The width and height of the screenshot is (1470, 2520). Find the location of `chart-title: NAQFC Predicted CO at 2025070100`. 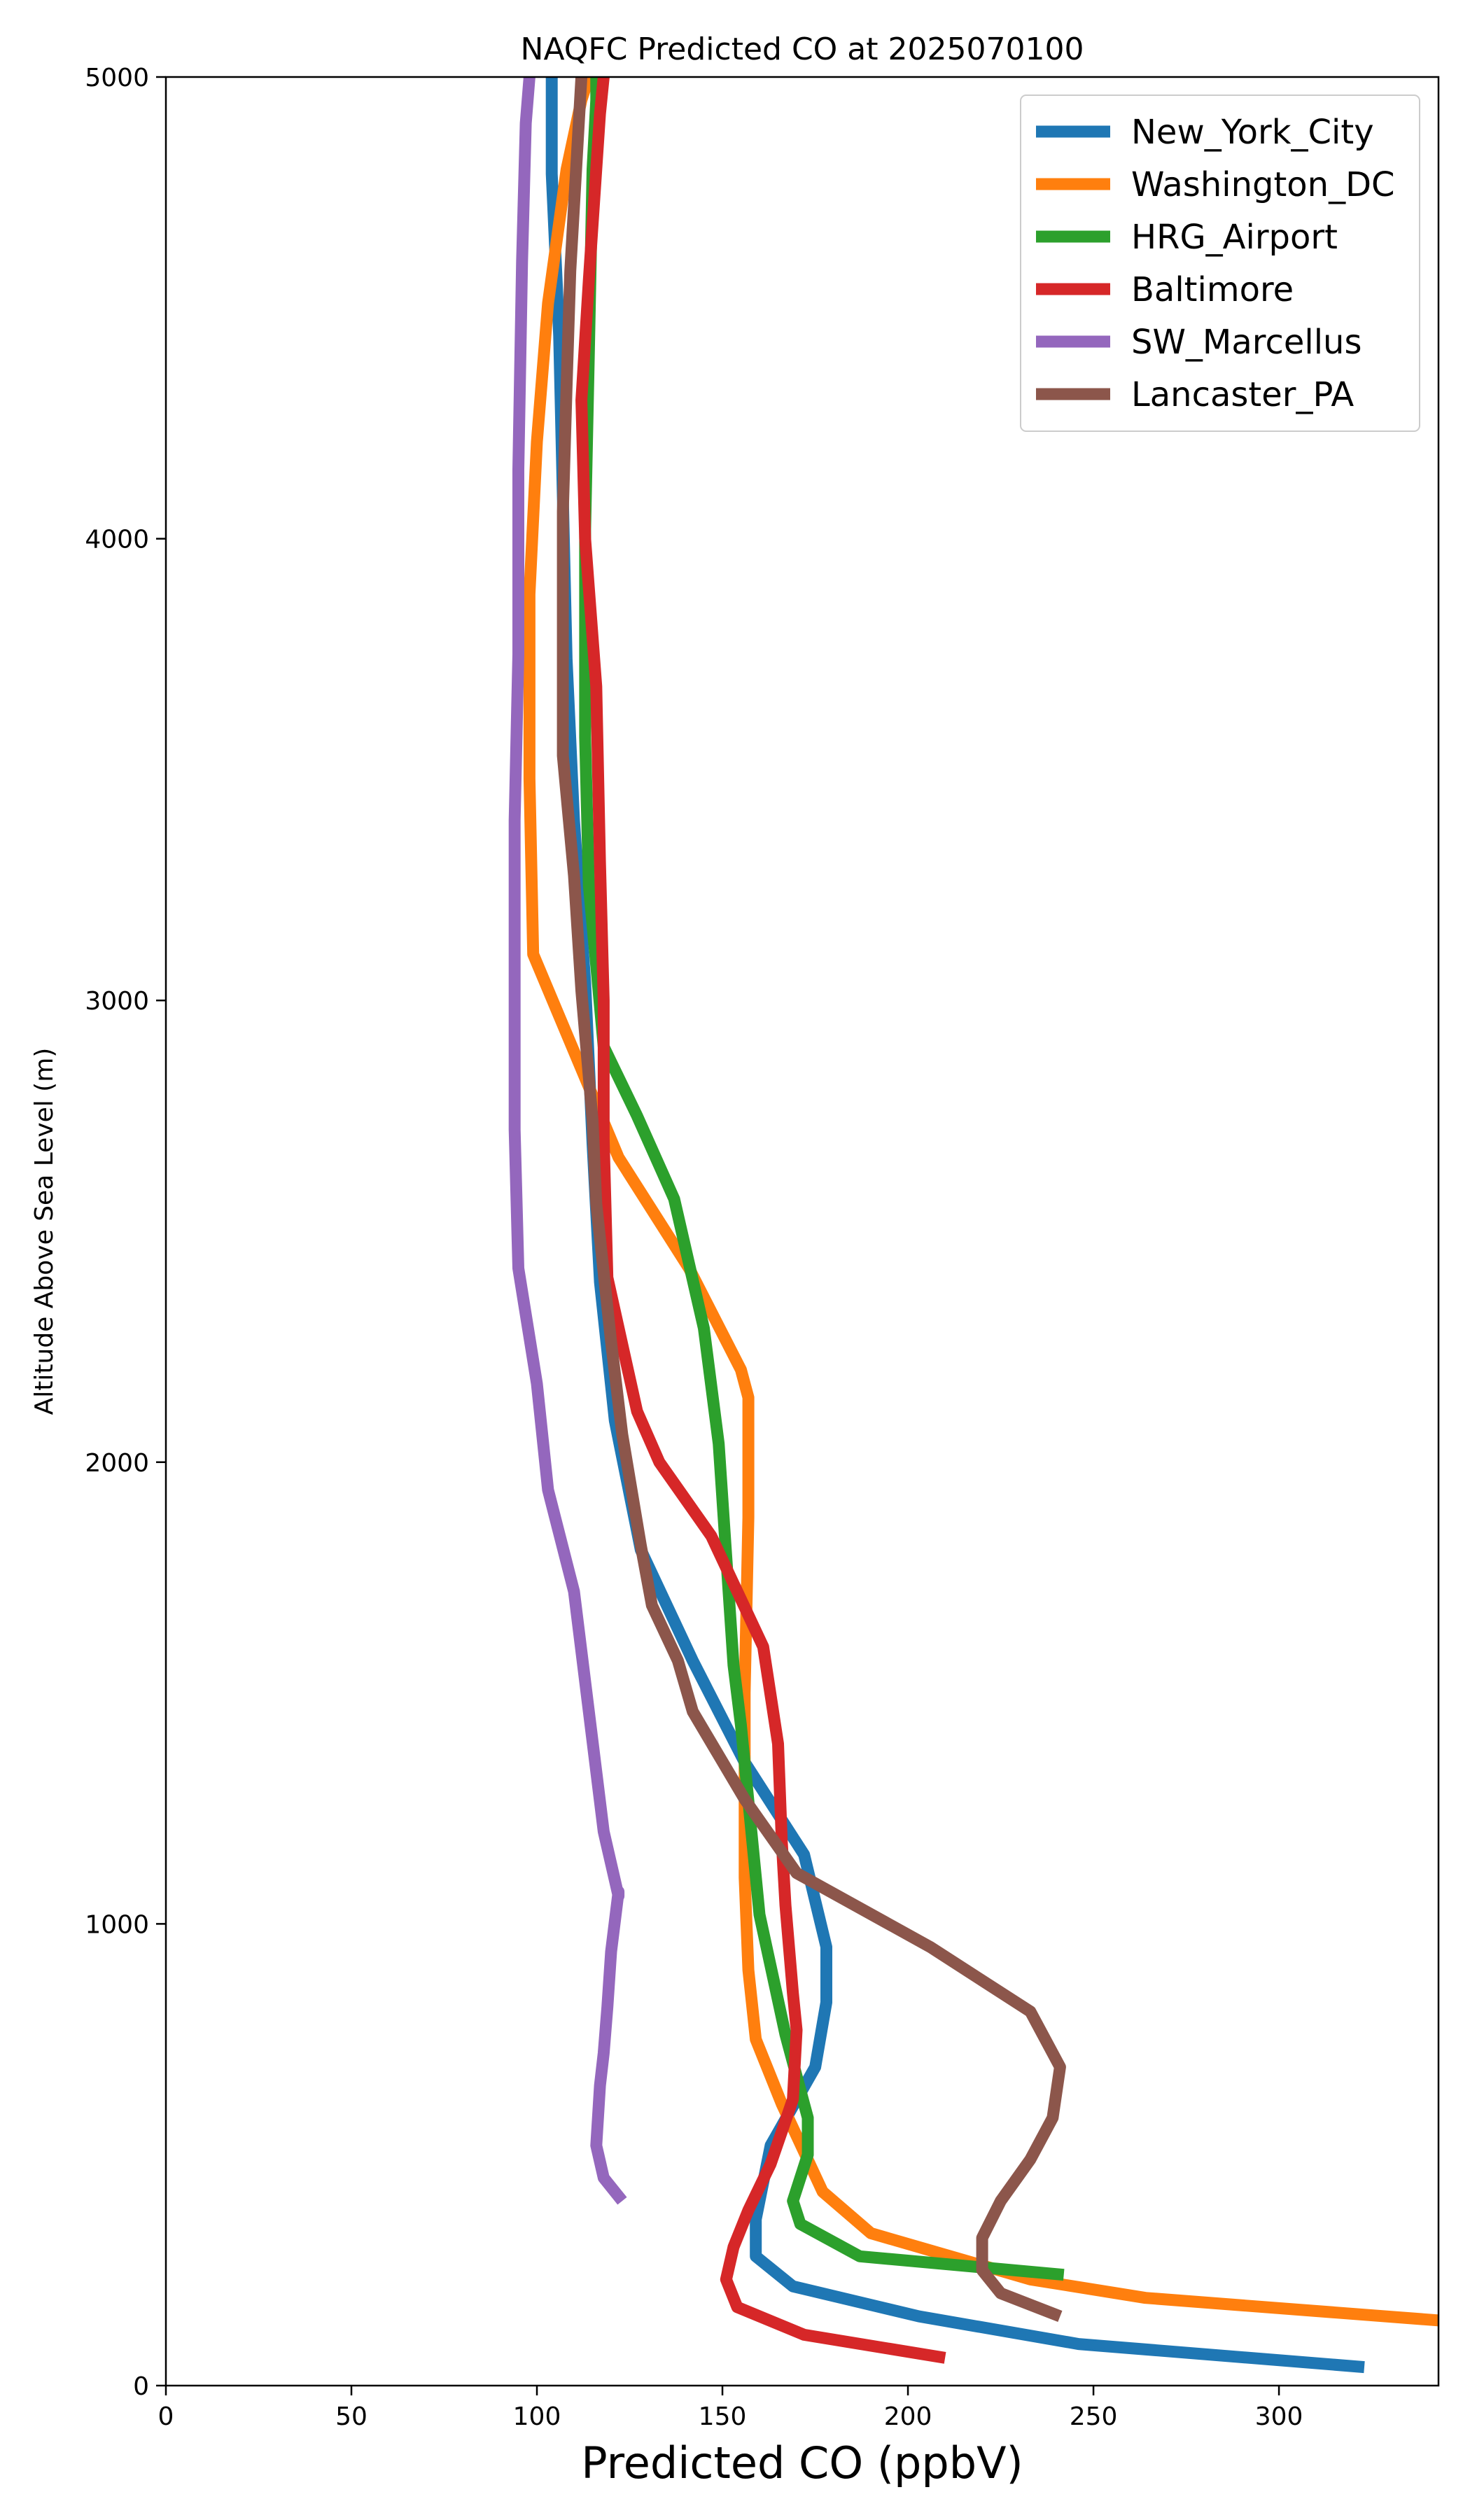

chart-title: NAQFC Predicted CO at 2025070100 is located at coordinates (802, 49).